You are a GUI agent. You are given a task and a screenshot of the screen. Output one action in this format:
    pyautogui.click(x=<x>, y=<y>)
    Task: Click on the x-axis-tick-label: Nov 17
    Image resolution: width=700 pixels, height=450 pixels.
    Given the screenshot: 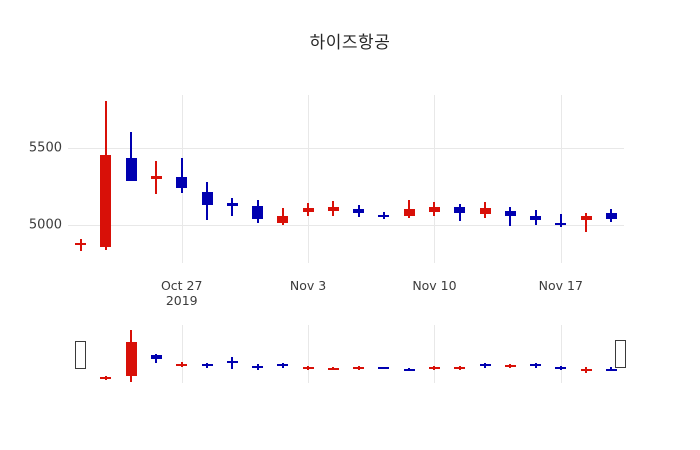 What is the action you would take?
    pyautogui.click(x=560, y=285)
    